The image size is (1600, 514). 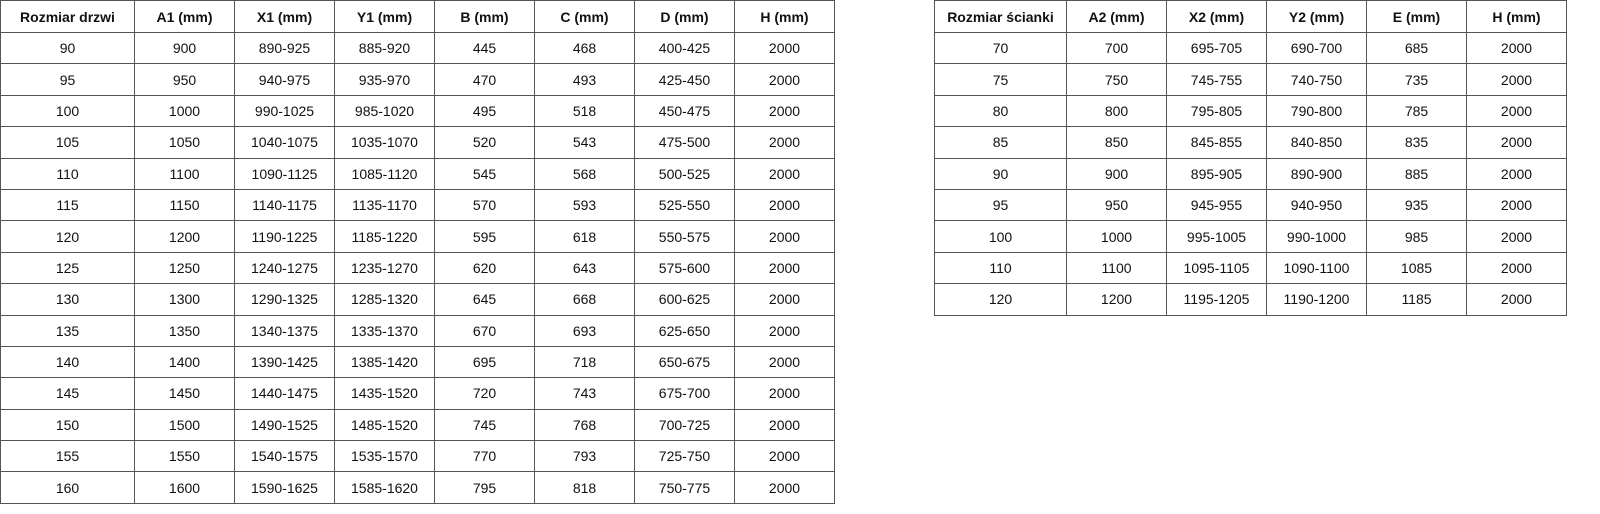 I want to click on table-cell: 568, so click(x=584, y=173).